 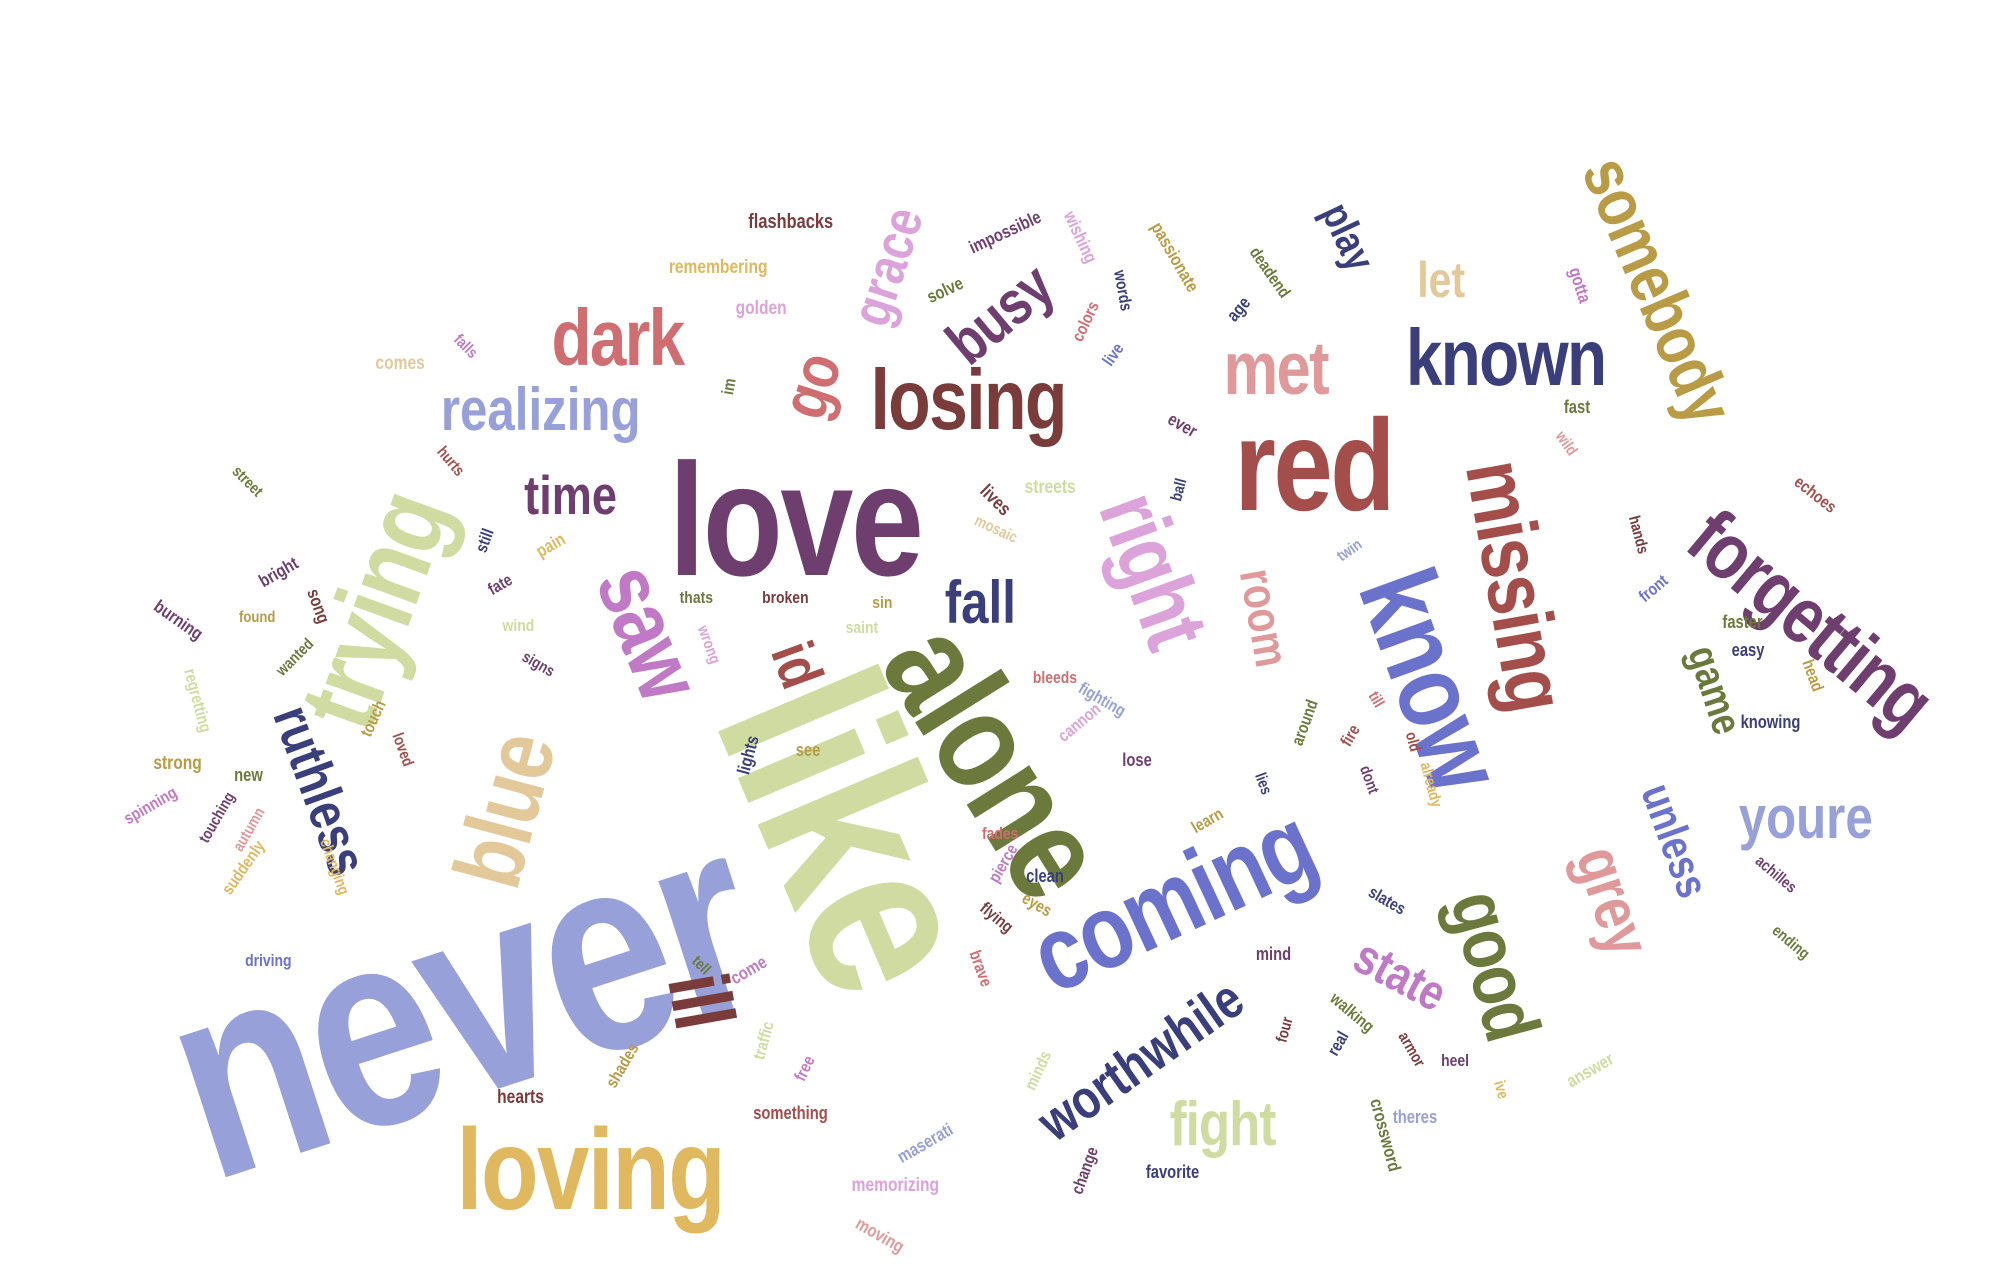 I want to click on word-echoes: echoes, so click(x=1815, y=494).